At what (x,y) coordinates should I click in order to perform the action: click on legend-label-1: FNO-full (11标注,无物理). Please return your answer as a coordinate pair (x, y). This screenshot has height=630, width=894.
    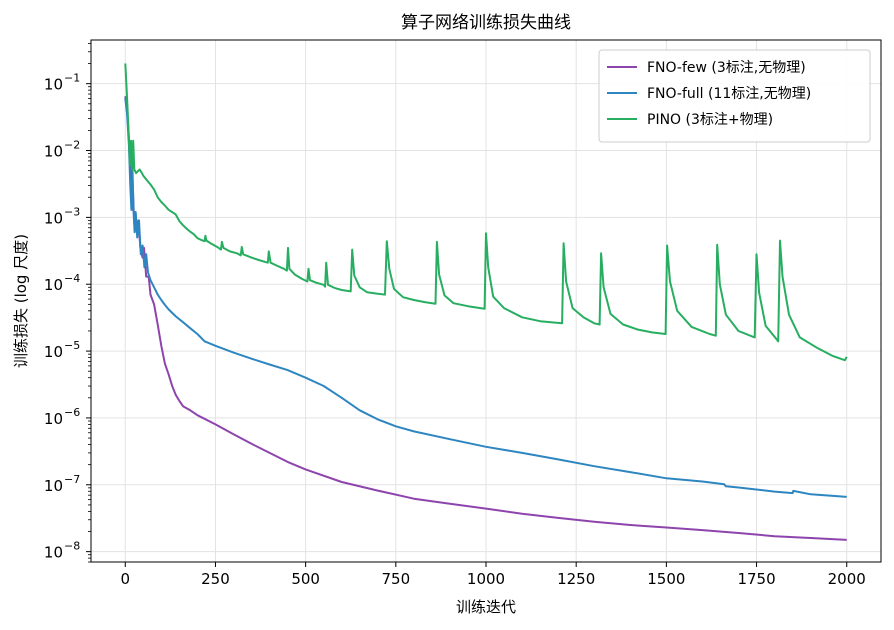
    Looking at the image, I should click on (729, 94).